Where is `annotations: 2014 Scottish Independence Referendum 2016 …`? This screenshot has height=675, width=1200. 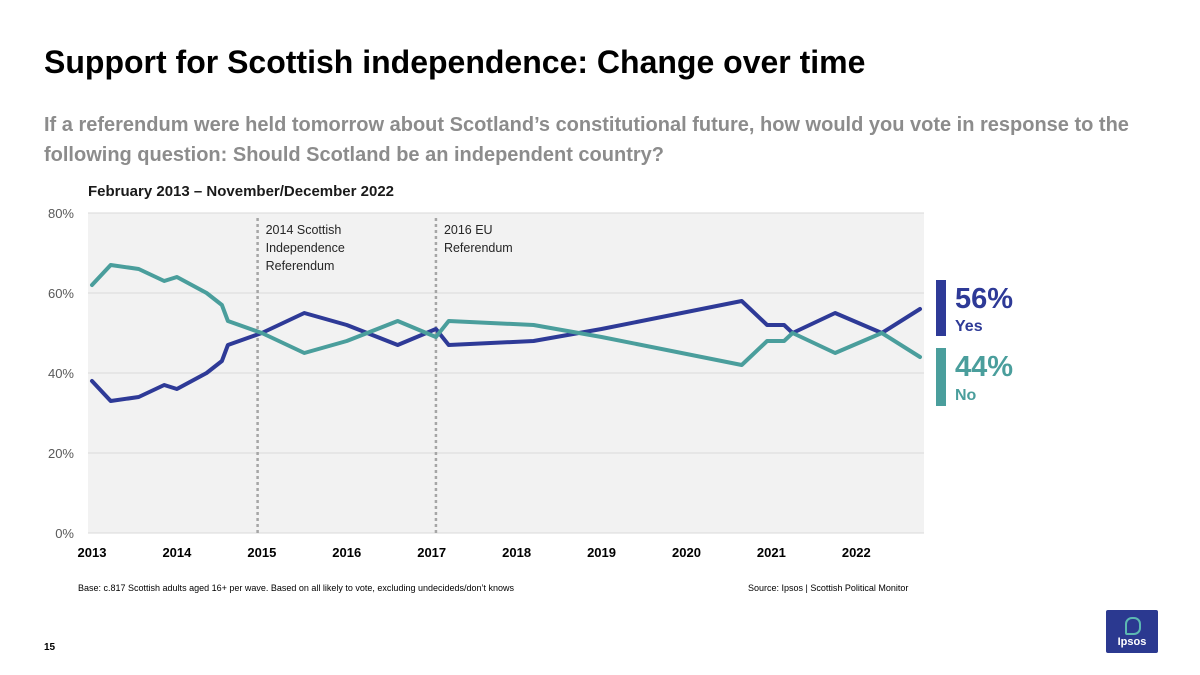 annotations: 2014 Scottish Independence Referendum 2016 … is located at coordinates (384, 375).